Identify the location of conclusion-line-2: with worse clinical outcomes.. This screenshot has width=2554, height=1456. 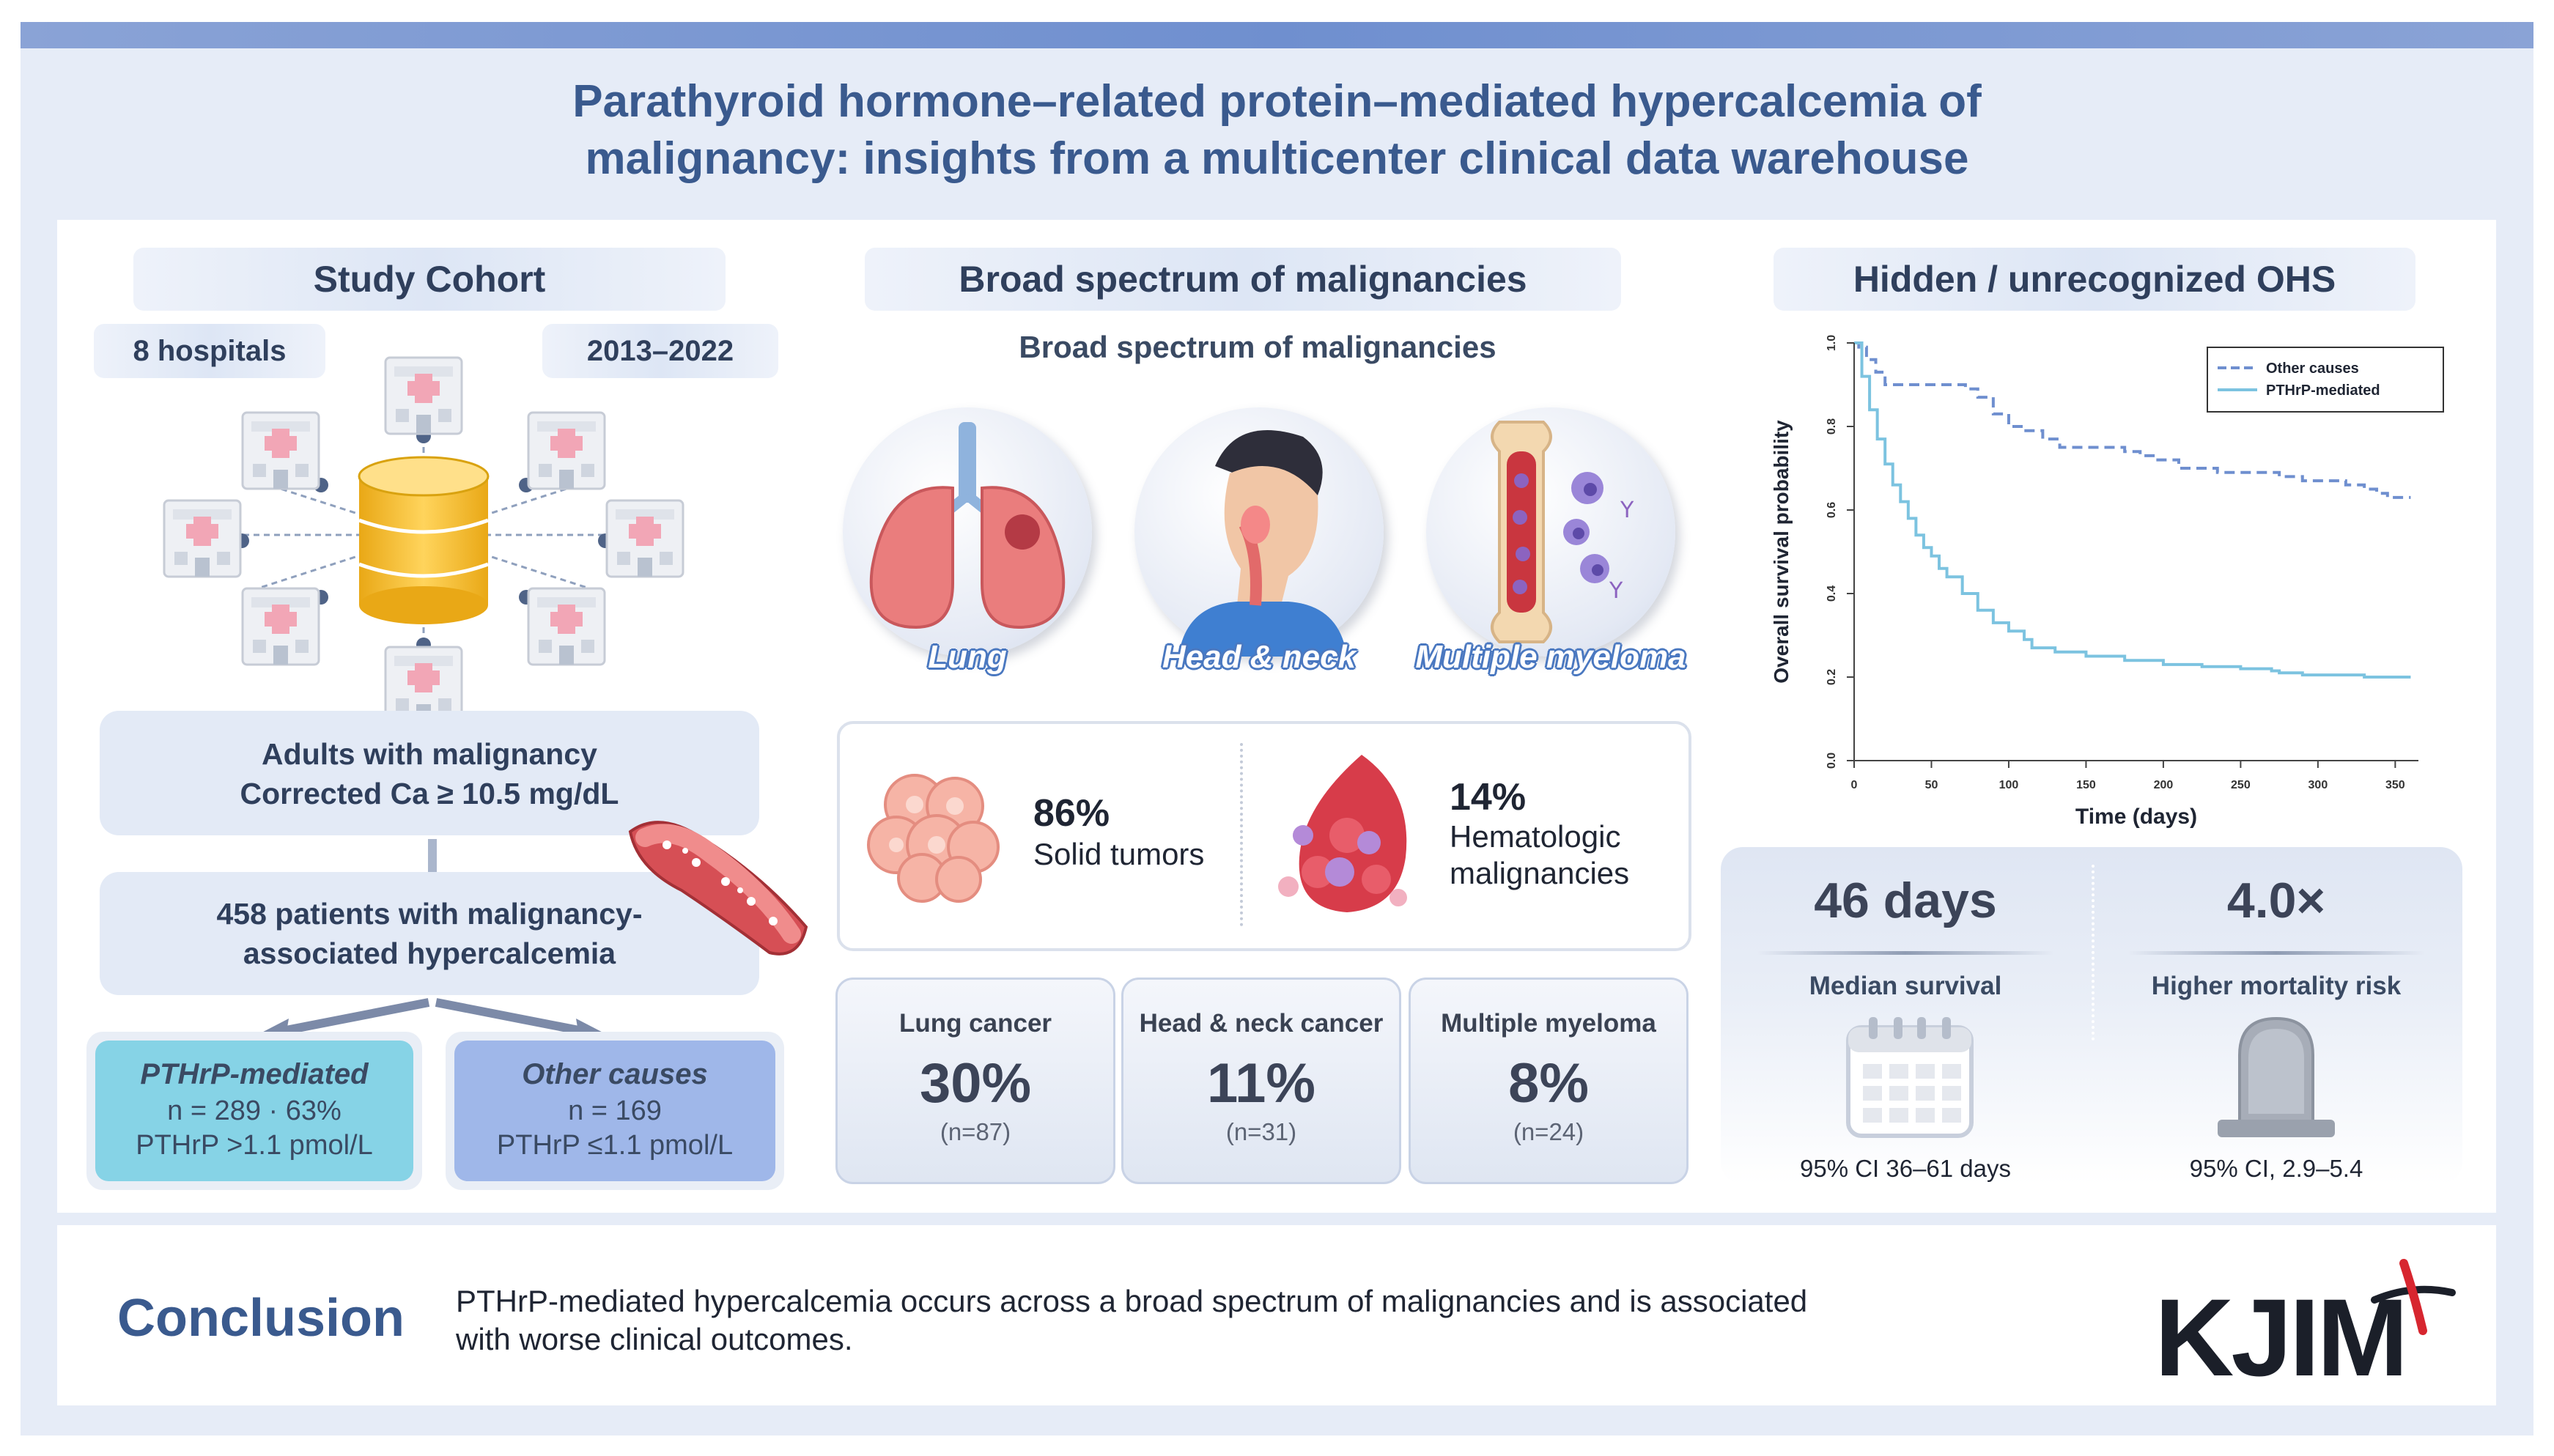
(654, 1339).